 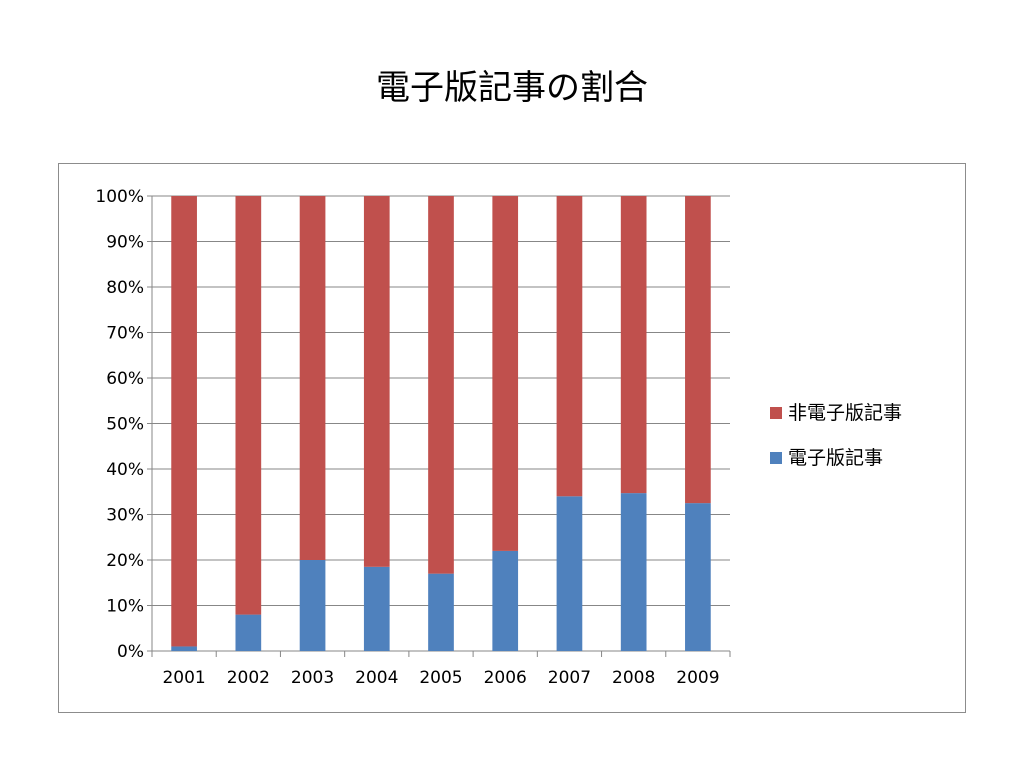 What do you see at coordinates (125, 334) in the screenshot?
I see `y-tick-label: 70%` at bounding box center [125, 334].